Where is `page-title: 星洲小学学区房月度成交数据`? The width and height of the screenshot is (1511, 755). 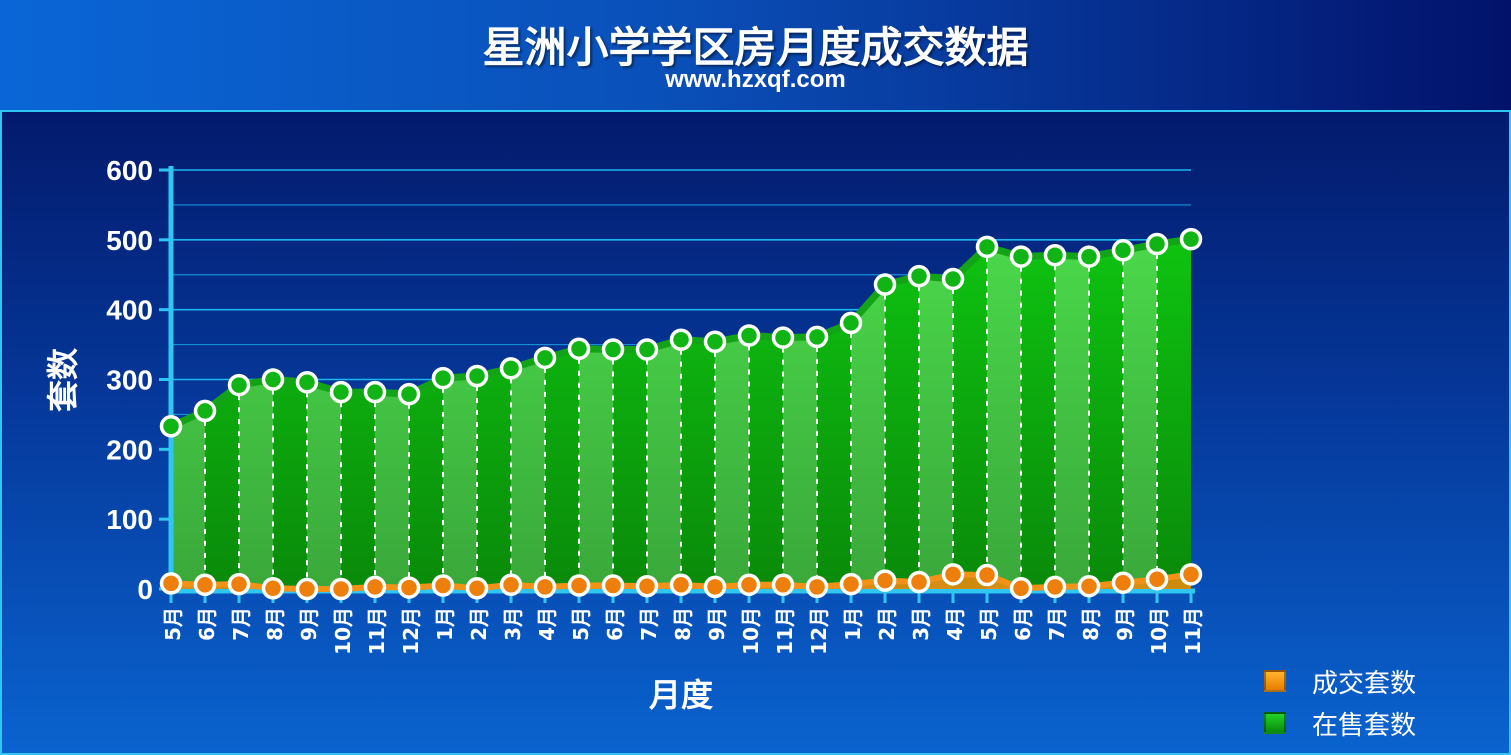
page-title: 星洲小学学区房月度成交数据 is located at coordinates (755, 47).